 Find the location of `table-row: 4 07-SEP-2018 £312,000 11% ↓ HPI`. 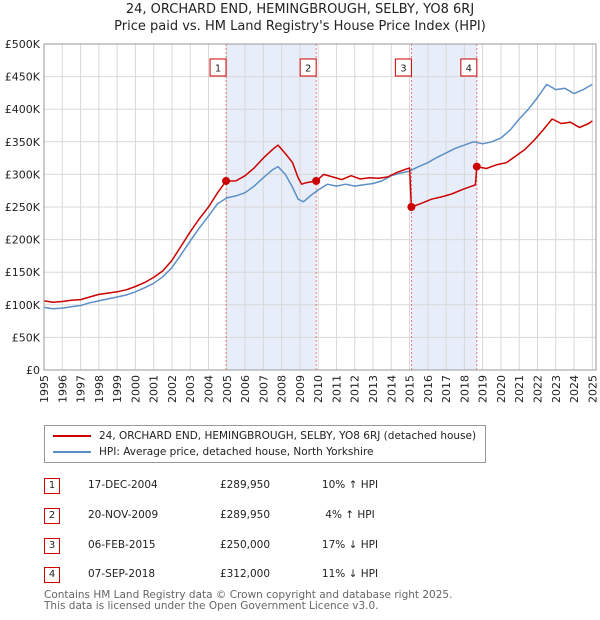

table-row: 4 07-SEP-2018 £312,000 11% ↓ HPI is located at coordinates (300, 576).